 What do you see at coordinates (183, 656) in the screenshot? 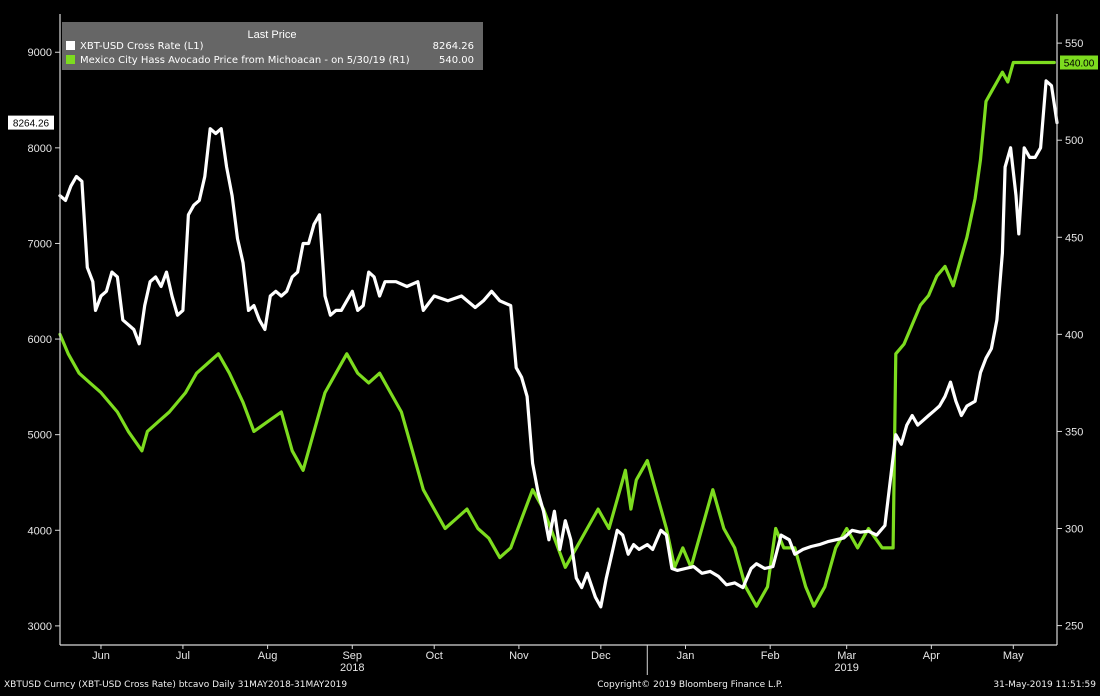
I see `x-tick-label: Jul` at bounding box center [183, 656].